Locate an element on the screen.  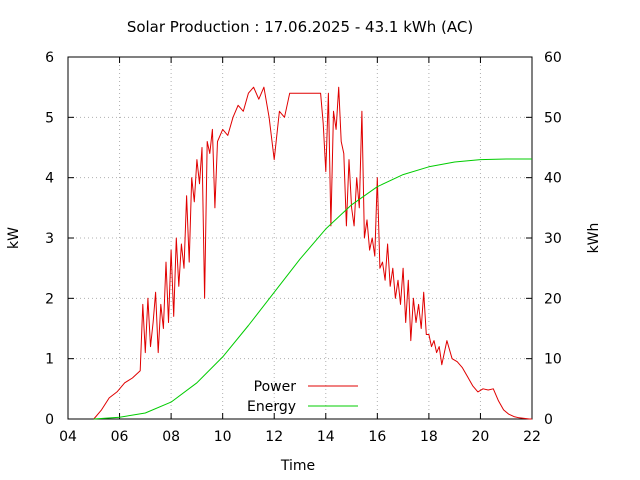
y-tick-label: 0 is located at coordinates (49, 420).